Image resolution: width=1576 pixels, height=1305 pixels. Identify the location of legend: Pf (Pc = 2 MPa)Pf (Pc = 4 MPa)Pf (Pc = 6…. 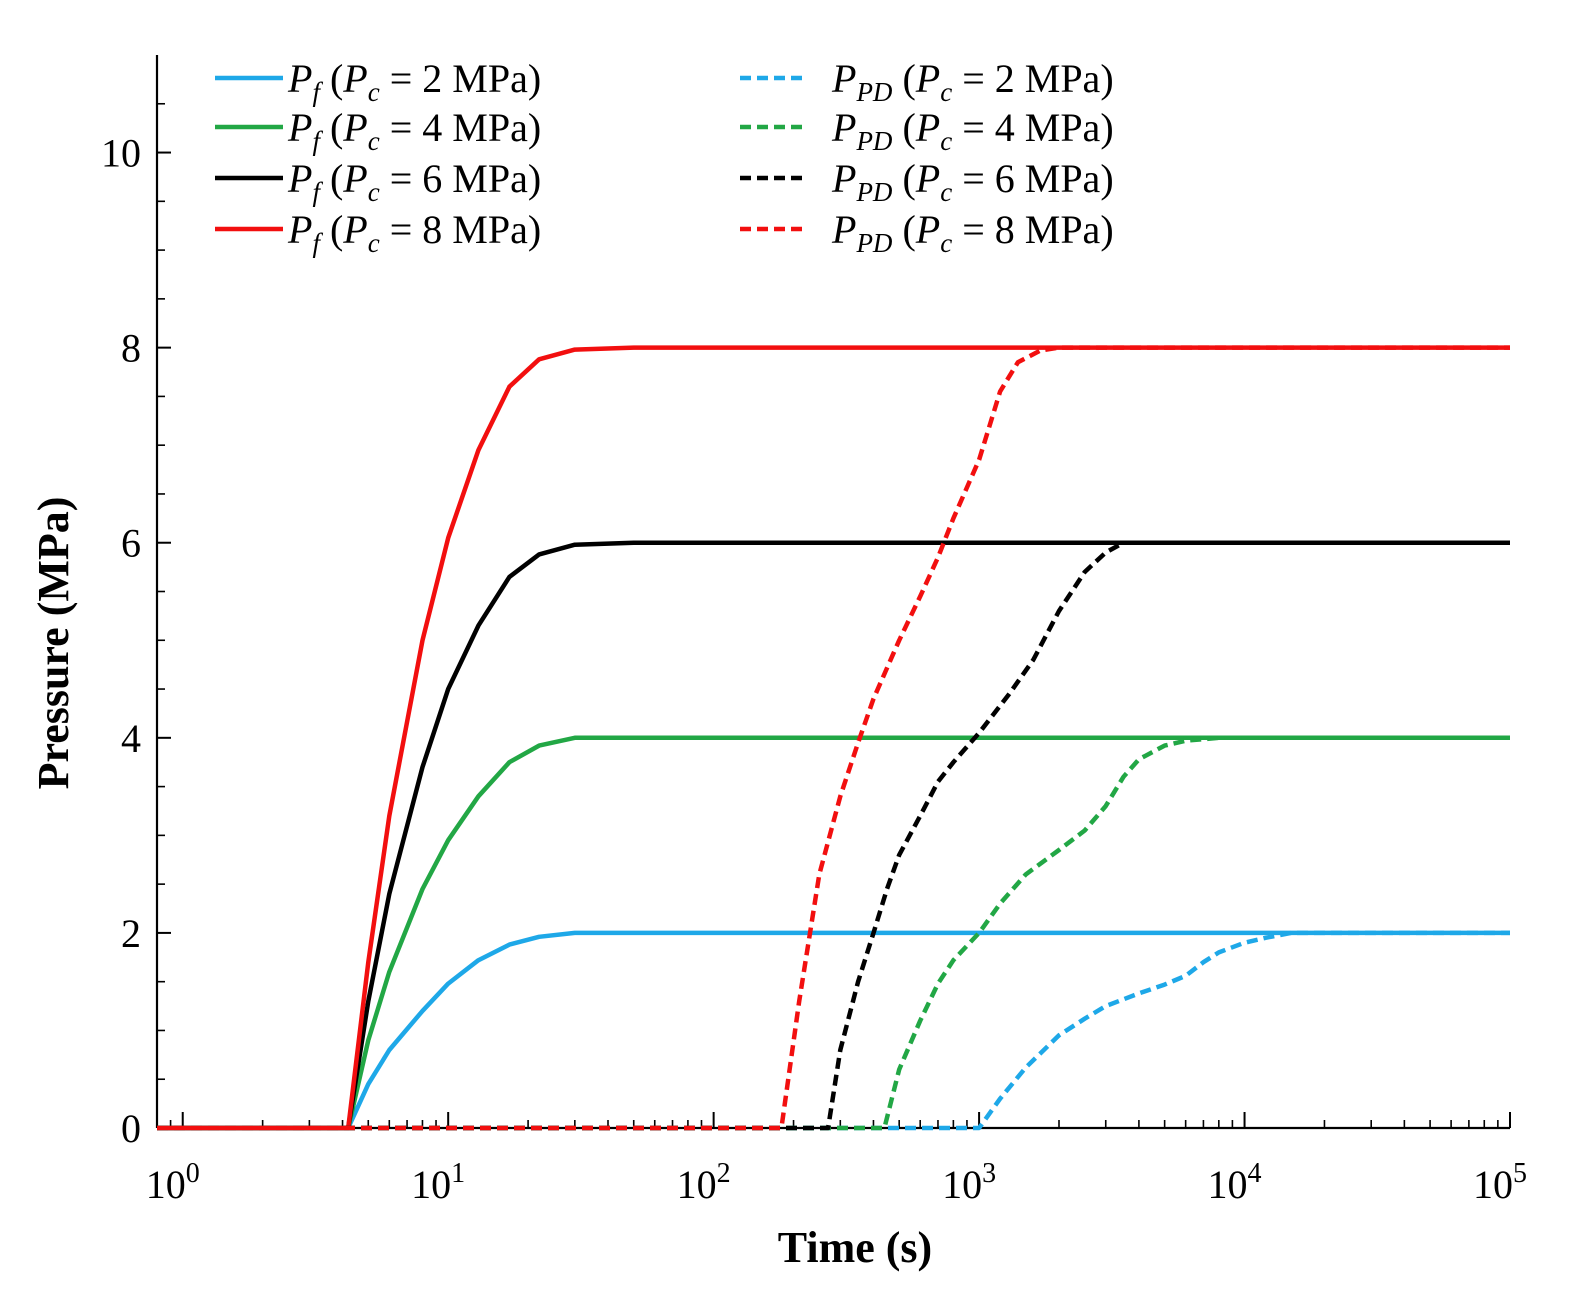
(664, 157).